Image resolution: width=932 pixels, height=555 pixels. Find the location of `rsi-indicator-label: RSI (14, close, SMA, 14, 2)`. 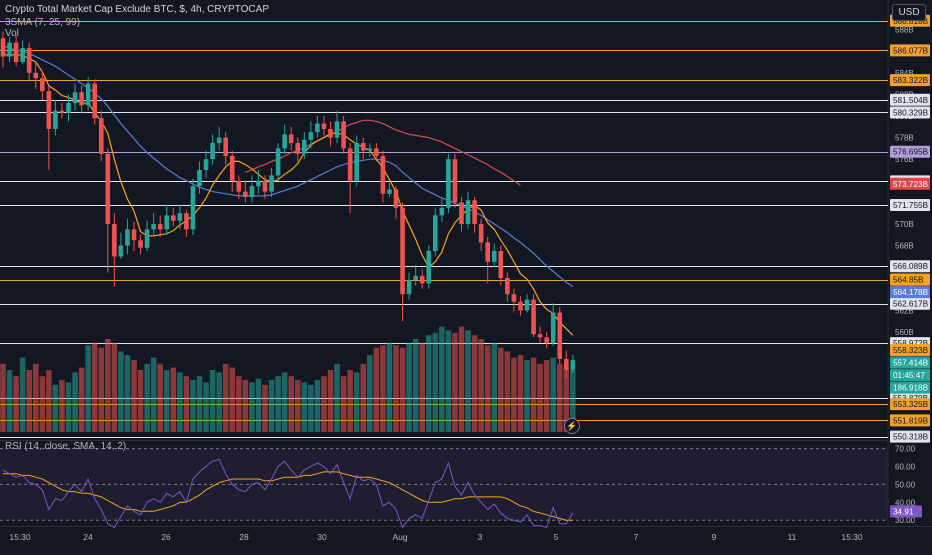

rsi-indicator-label: RSI (14, close, SMA, 14, 2) is located at coordinates (66, 446).